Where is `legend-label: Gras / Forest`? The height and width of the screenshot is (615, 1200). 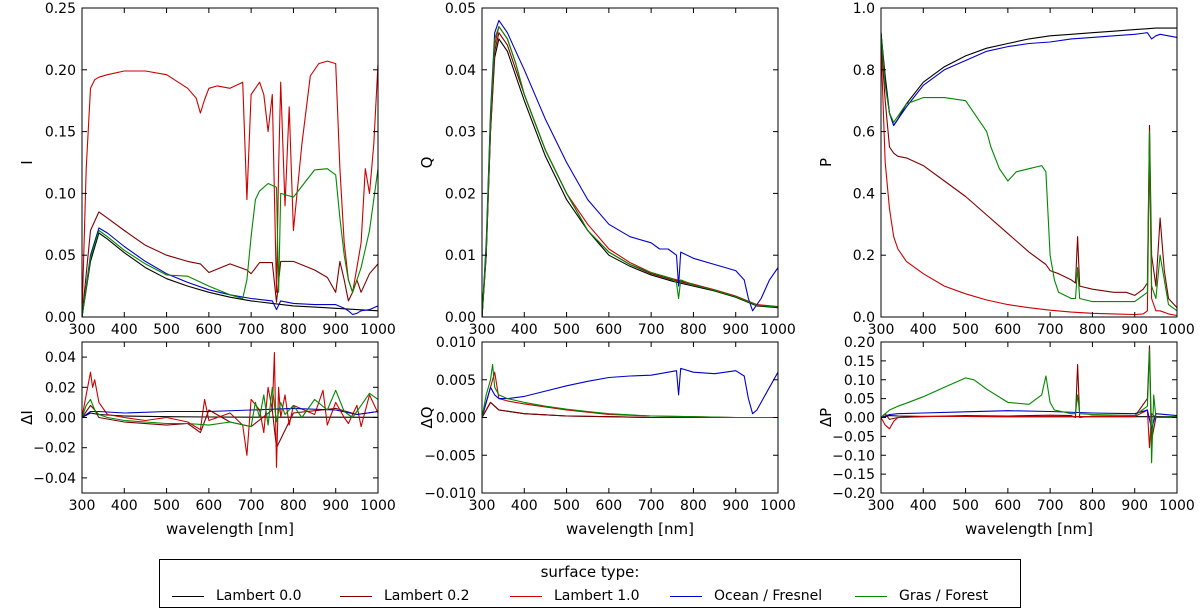
legend-label: Gras / Forest is located at coordinates (944, 596).